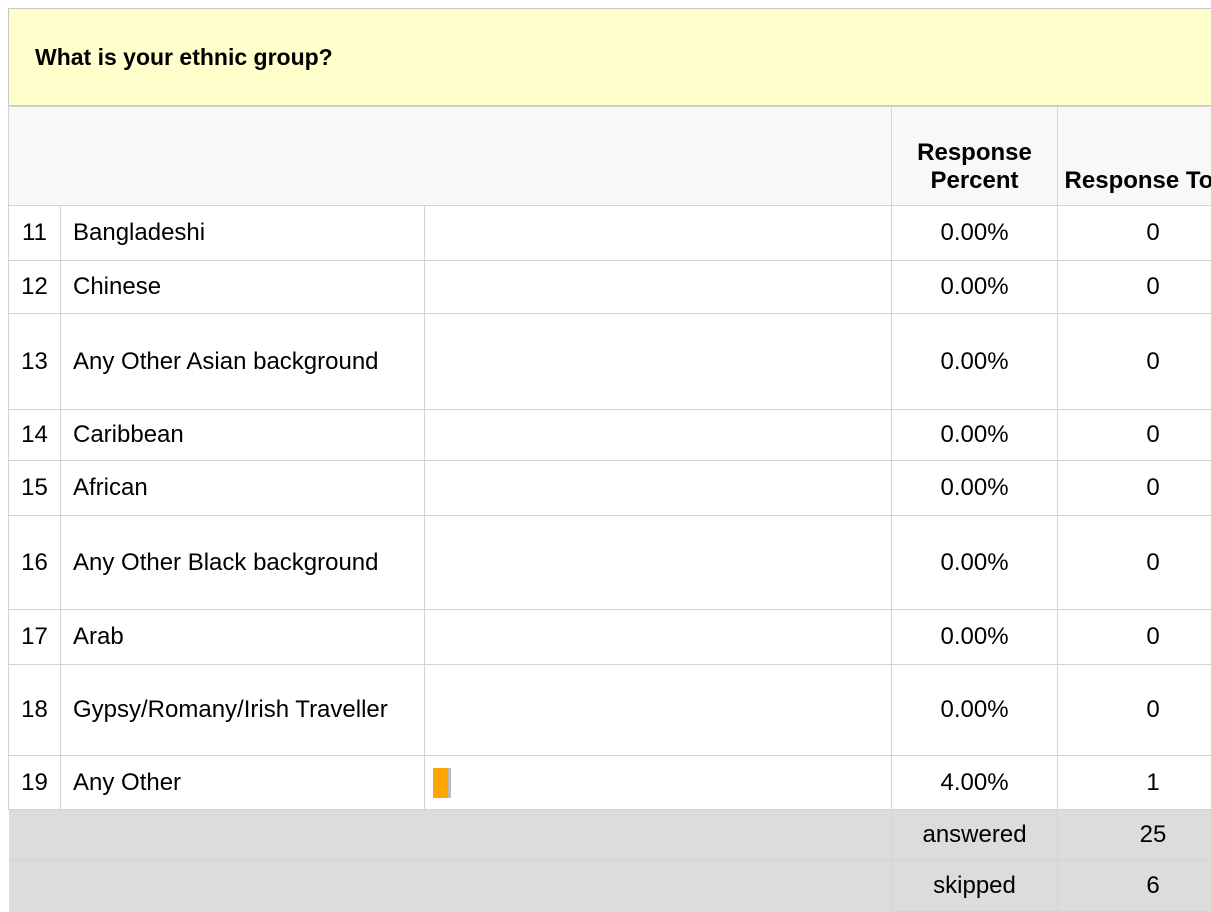 The height and width of the screenshot is (912, 1211). What do you see at coordinates (442, 783) in the screenshot?
I see `percent-bar` at bounding box center [442, 783].